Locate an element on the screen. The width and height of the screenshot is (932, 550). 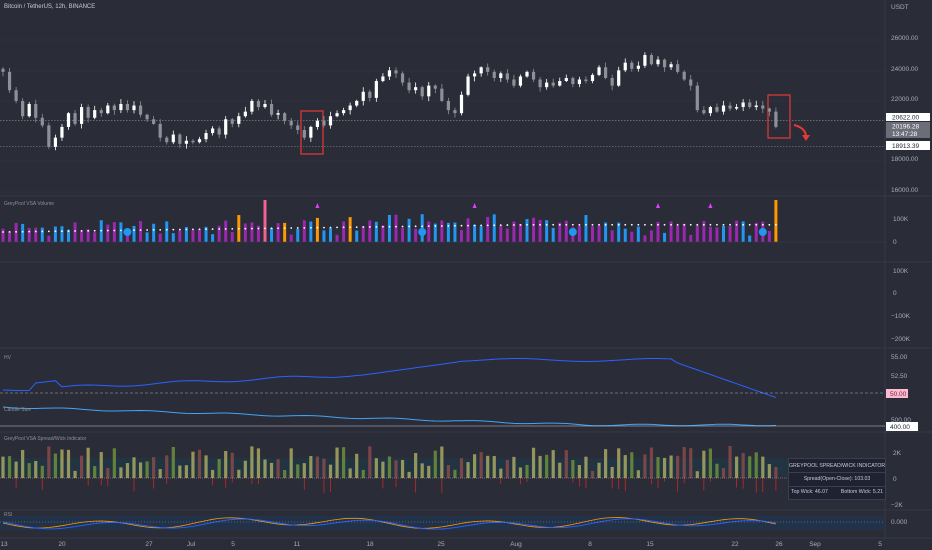
time-tick: 27 is located at coordinates (149, 544).